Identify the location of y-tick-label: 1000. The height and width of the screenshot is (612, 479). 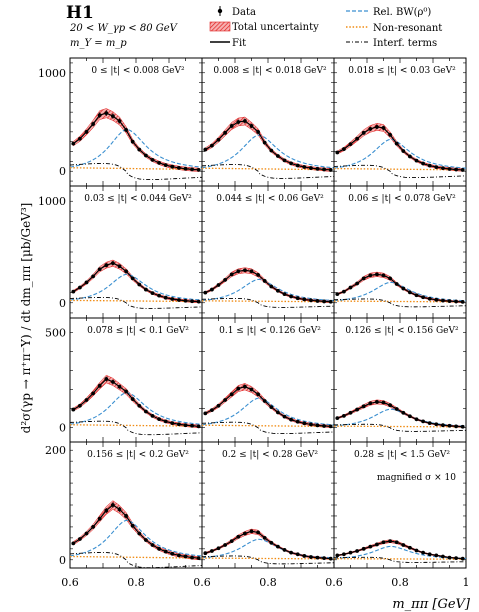
(52, 201).